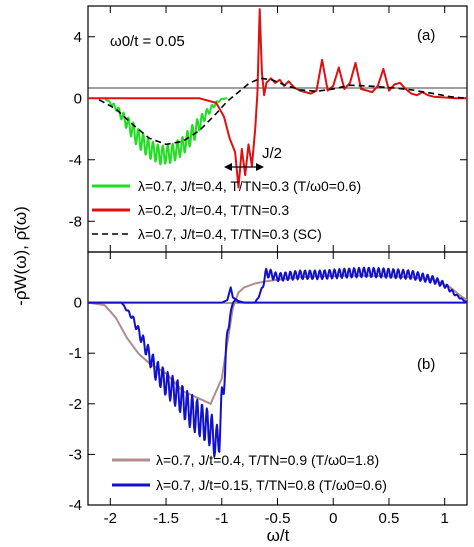 The height and width of the screenshot is (547, 474). I want to click on ytick-label-b-2: -2, so click(75, 404).